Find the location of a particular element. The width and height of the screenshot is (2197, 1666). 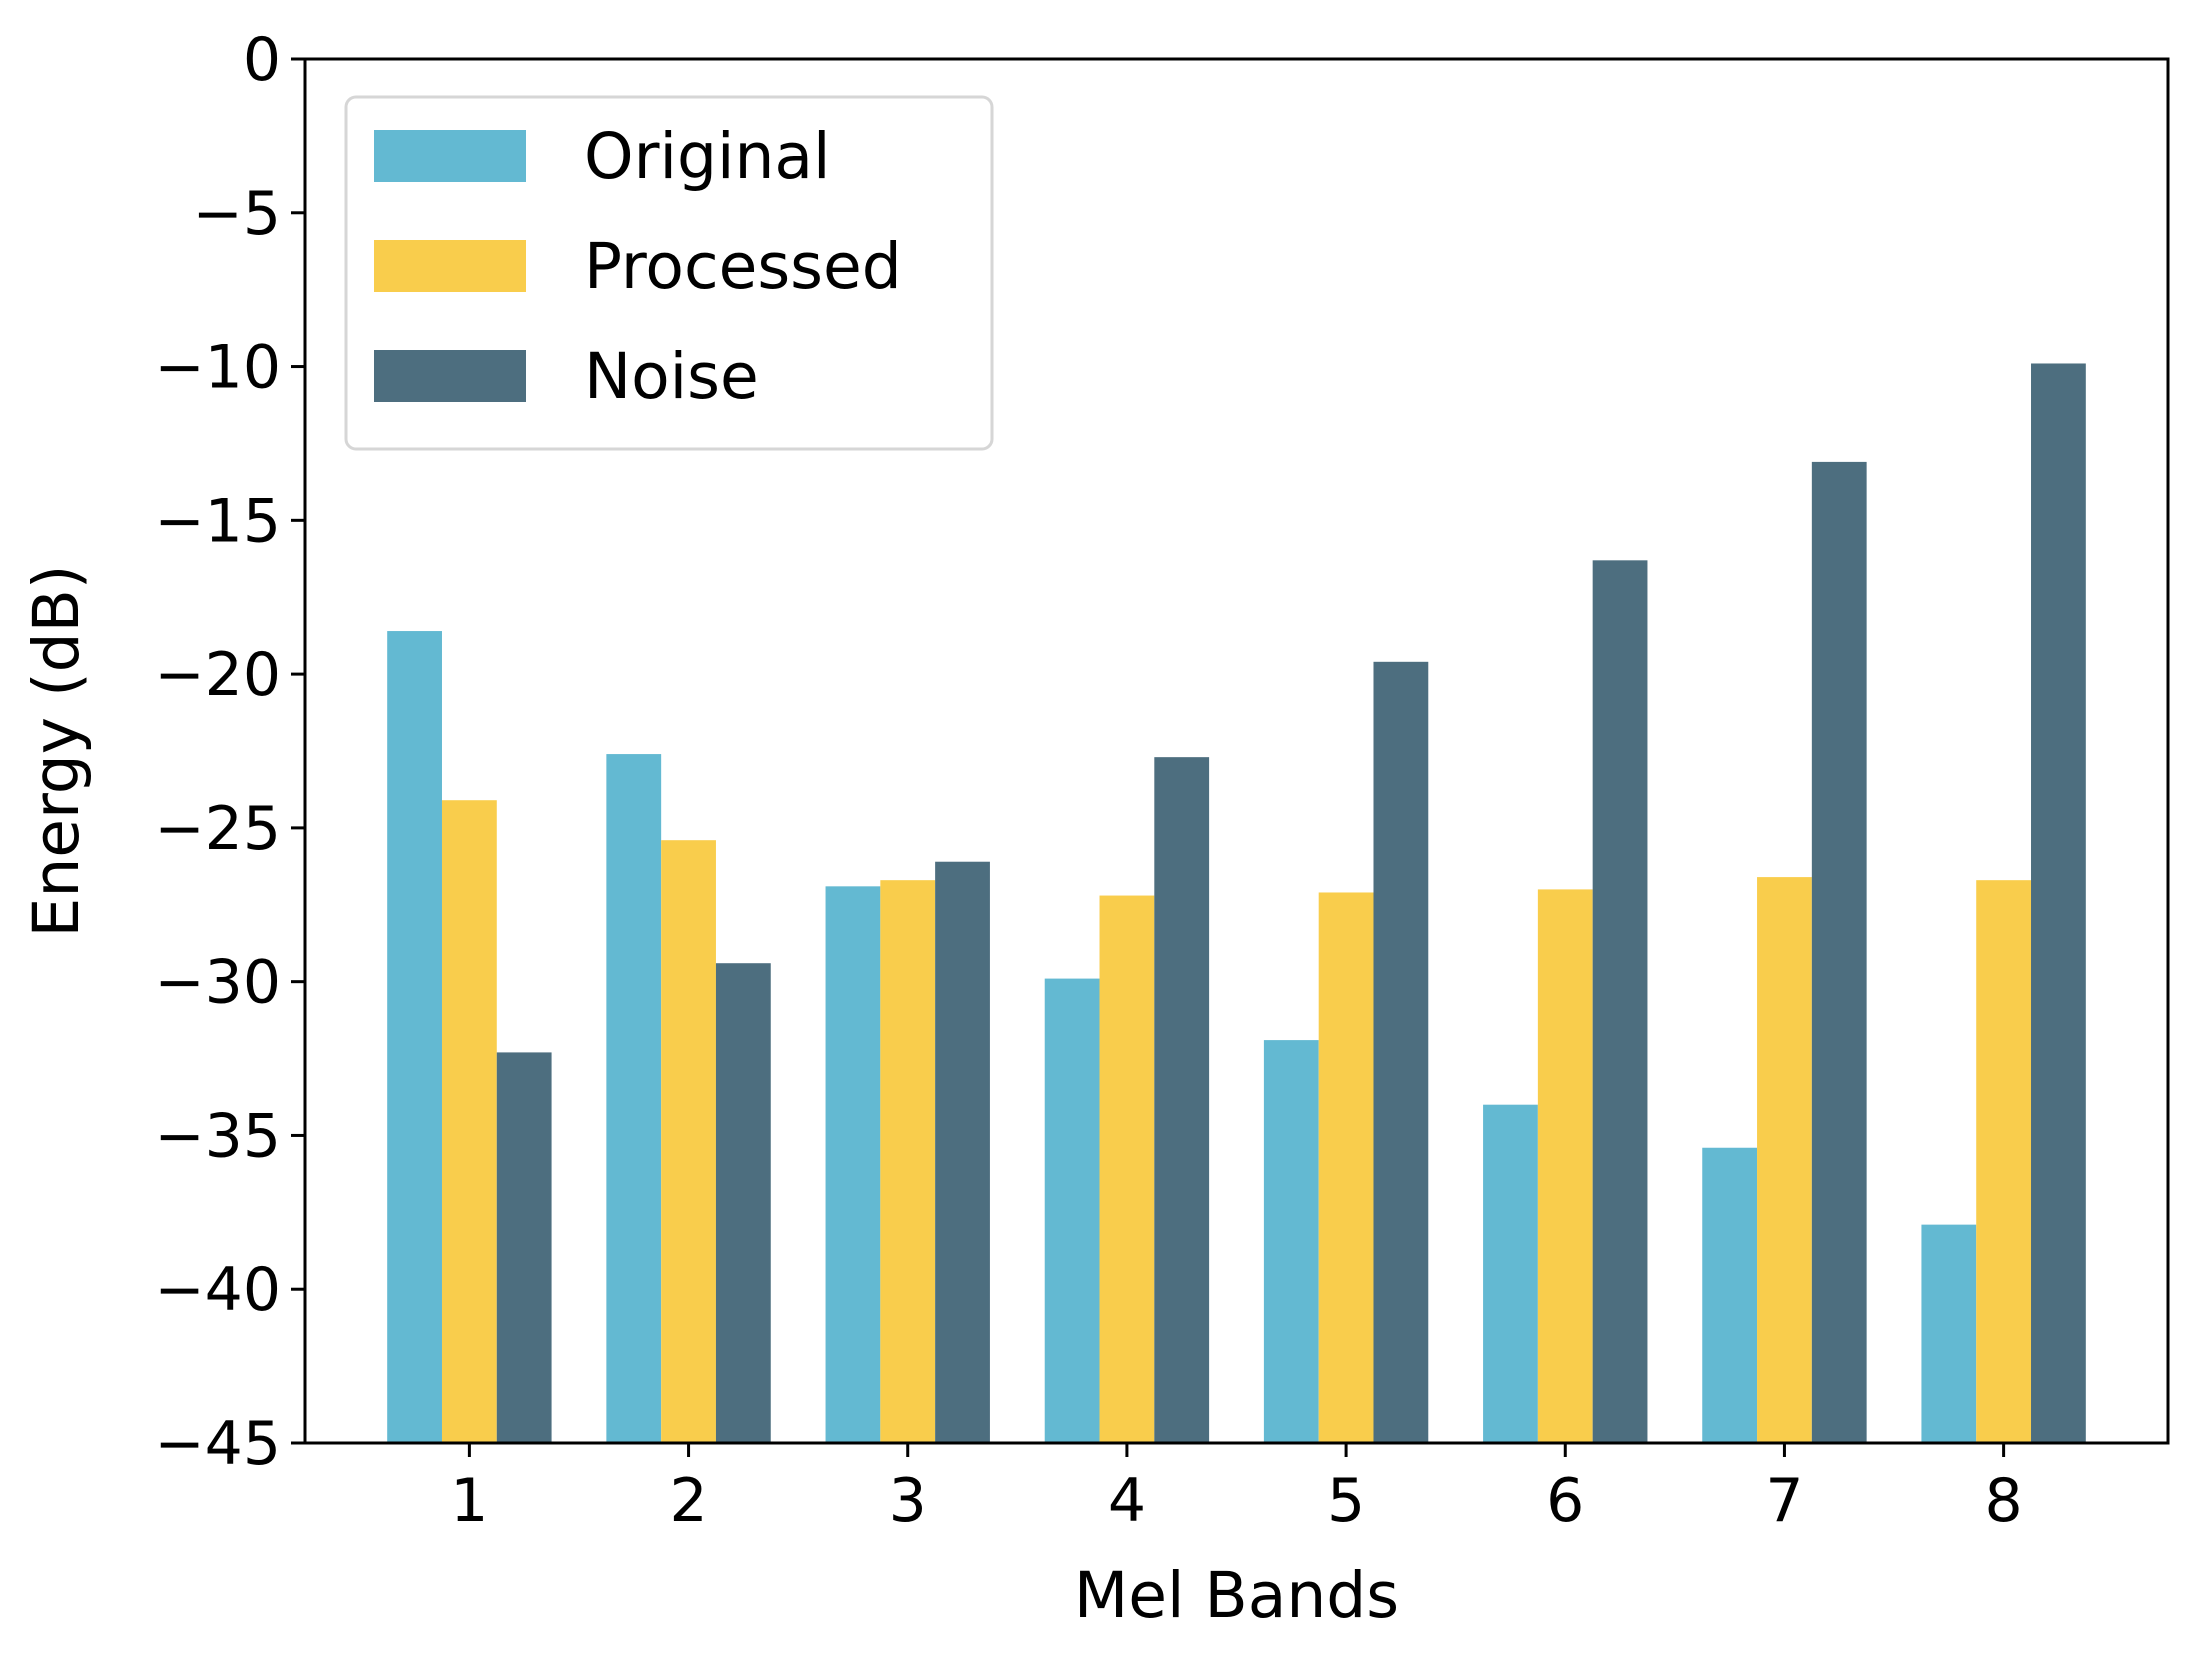

x-tick-label: 3 is located at coordinates (908, 1501).